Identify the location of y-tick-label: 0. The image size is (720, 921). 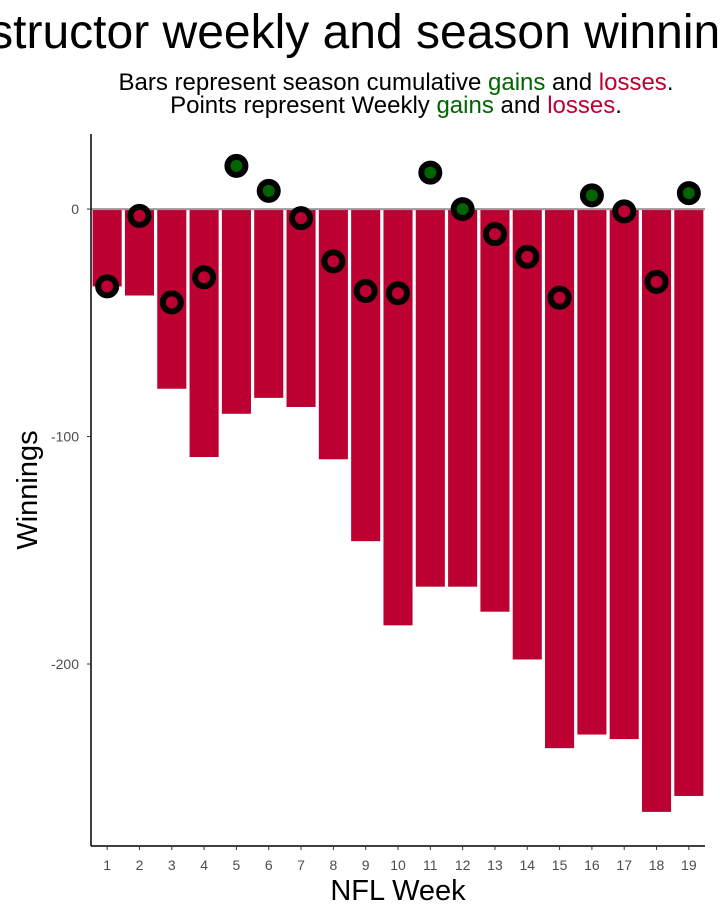
(75, 209).